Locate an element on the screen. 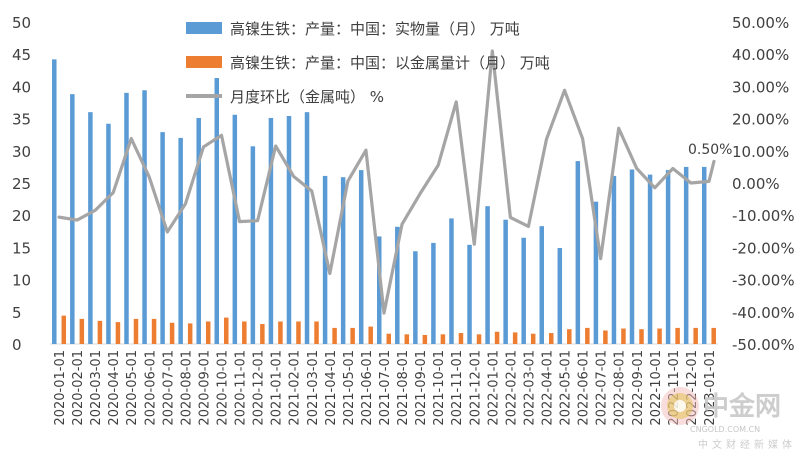  left-axis: 0 5 10 15 20 25 30 35 40 45 50 is located at coordinates (21, 184).